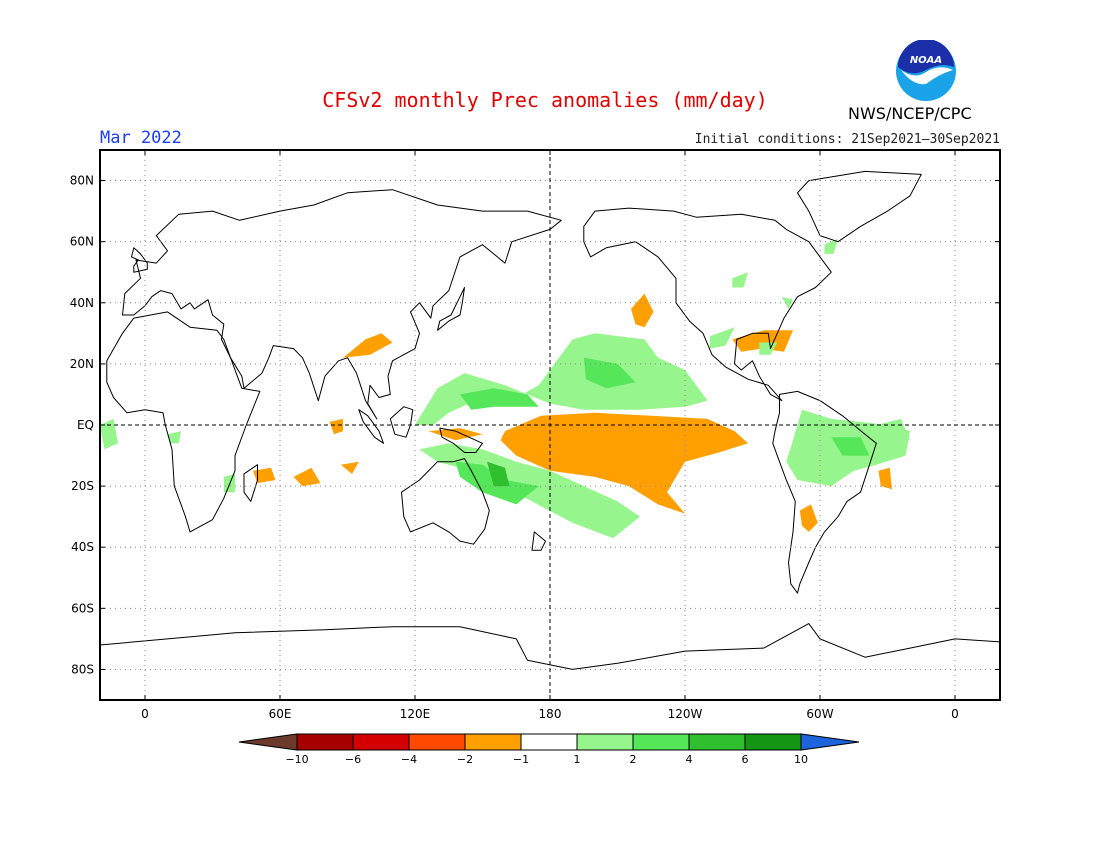 The image size is (1100, 850). I want to click on coastline-borneo, so click(401, 422).